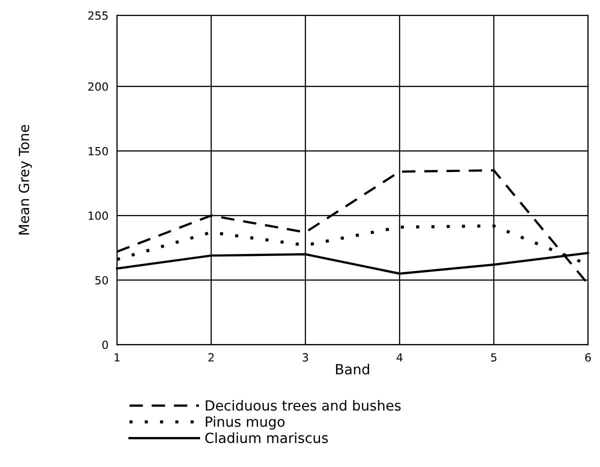  What do you see at coordinates (101, 280) in the screenshot?
I see `y-tick-label: 50` at bounding box center [101, 280].